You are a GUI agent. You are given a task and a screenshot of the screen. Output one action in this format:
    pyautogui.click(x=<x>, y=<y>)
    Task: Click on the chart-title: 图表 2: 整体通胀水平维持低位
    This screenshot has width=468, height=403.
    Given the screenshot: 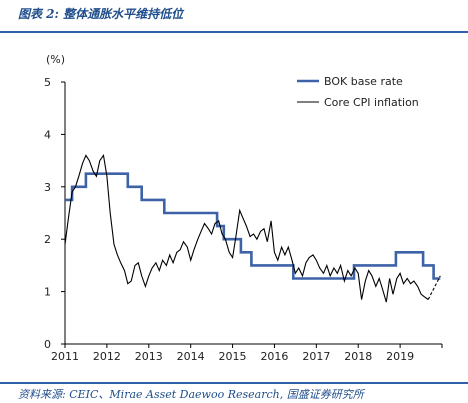 What is the action you would take?
    pyautogui.click(x=101, y=14)
    